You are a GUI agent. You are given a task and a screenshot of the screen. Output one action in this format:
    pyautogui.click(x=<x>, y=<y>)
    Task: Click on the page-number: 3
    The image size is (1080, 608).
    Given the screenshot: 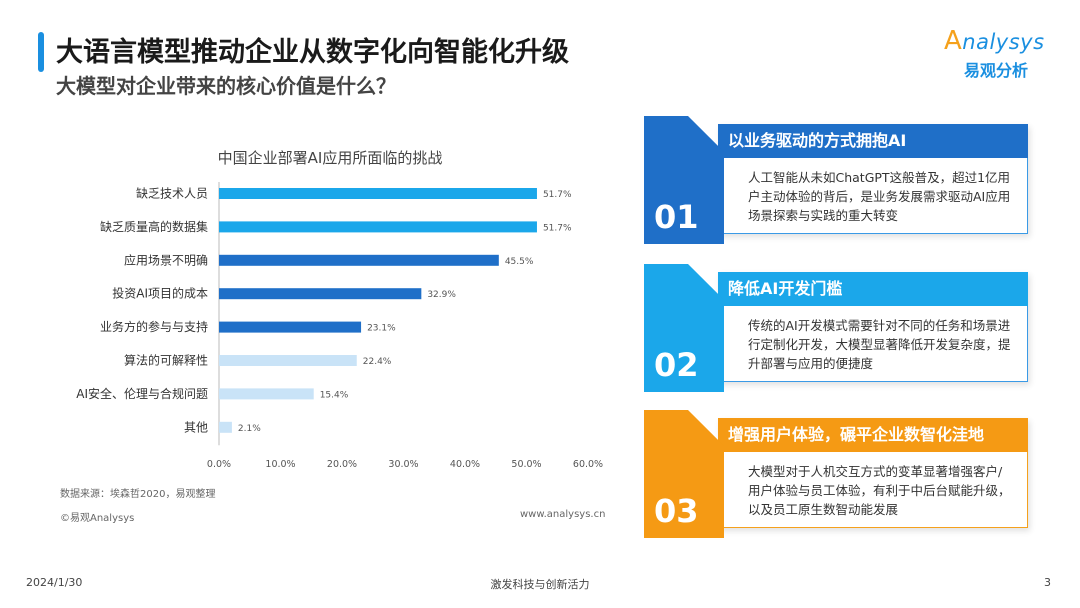 What is the action you would take?
    pyautogui.click(x=1047, y=582)
    